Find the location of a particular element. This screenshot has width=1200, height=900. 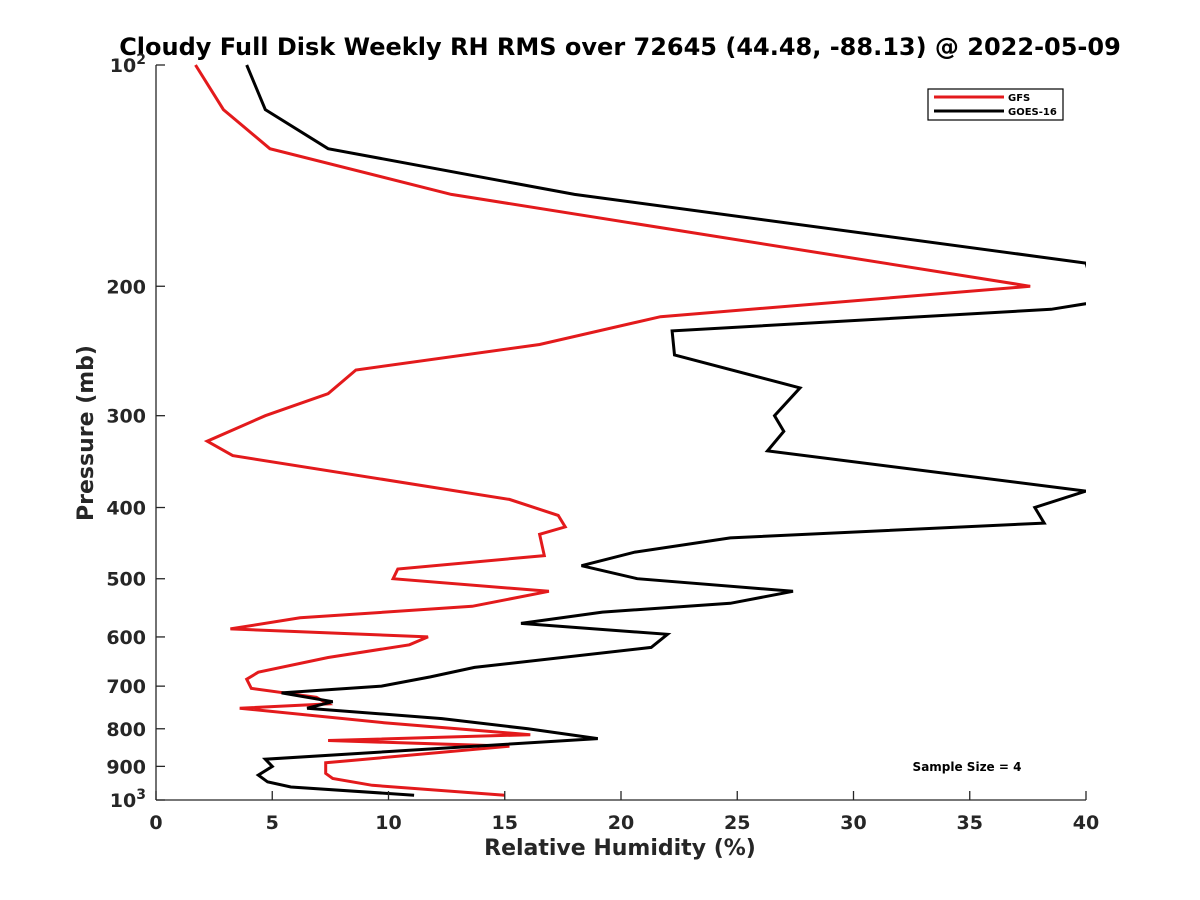

x-tick-label: 10 is located at coordinates (388, 823).